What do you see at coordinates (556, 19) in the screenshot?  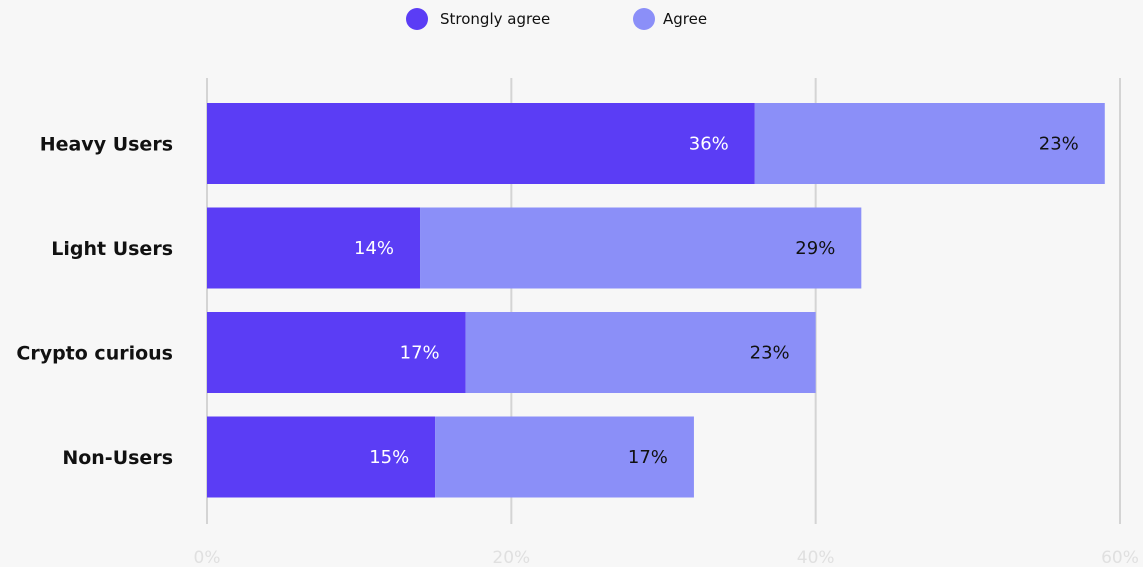 I see `legend: Strongly agree Agree` at bounding box center [556, 19].